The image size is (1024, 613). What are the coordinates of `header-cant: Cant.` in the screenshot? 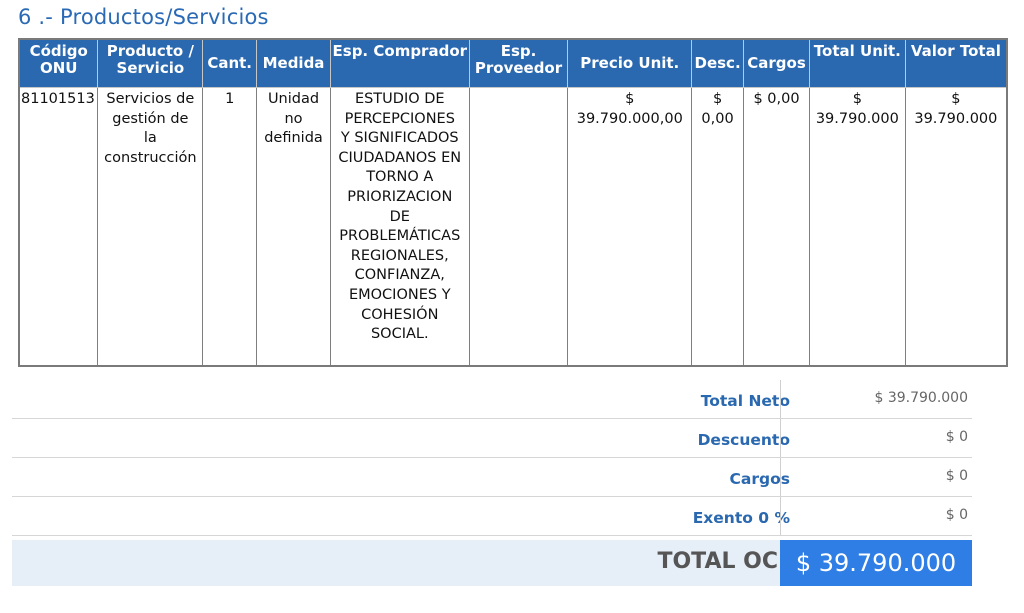 It's located at (230, 63).